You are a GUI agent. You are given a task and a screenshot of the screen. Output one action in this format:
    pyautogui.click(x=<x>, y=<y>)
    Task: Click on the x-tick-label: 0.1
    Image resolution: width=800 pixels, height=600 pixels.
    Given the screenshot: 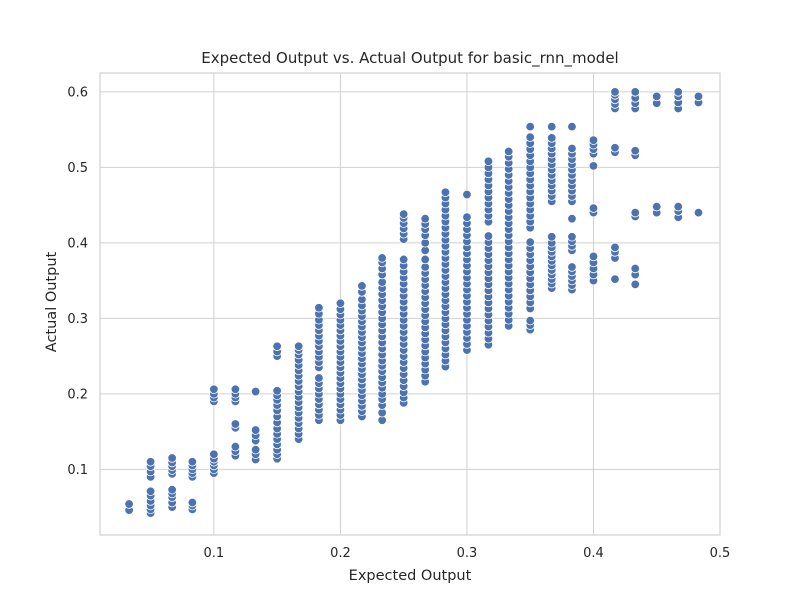 What is the action you would take?
    pyautogui.click(x=214, y=553)
    